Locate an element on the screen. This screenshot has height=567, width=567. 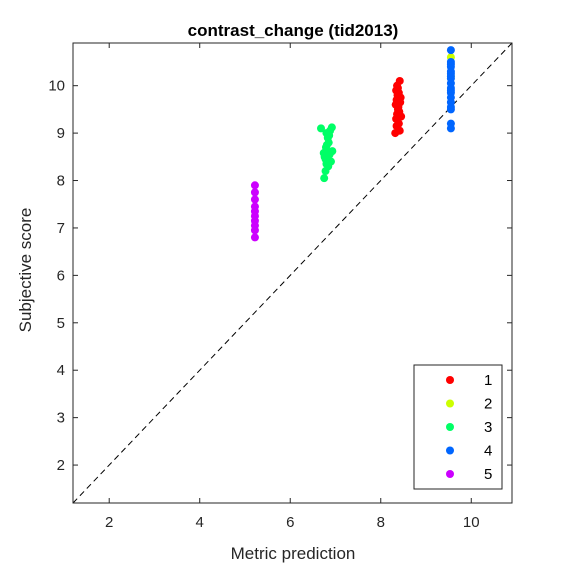
y-tick-label: 3 is located at coordinates (61, 418).